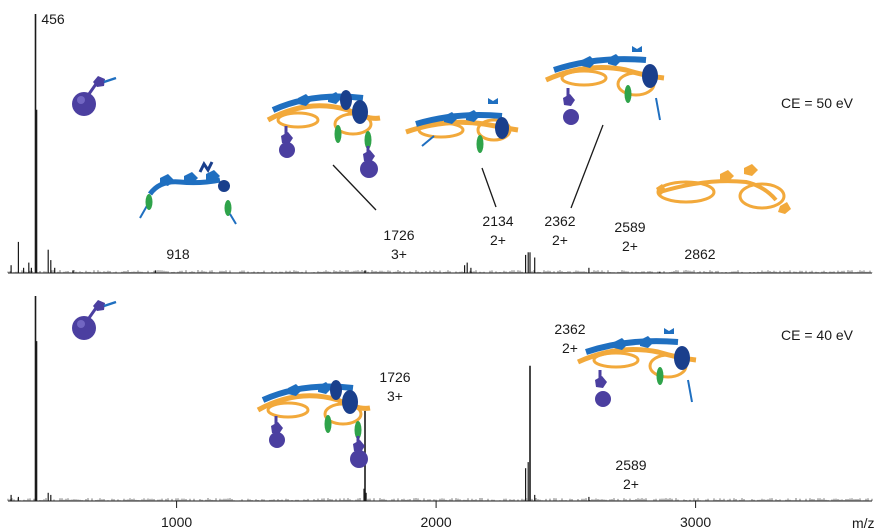 The image size is (880, 531). I want to click on label-2589-charge: 2+, so click(630, 246).